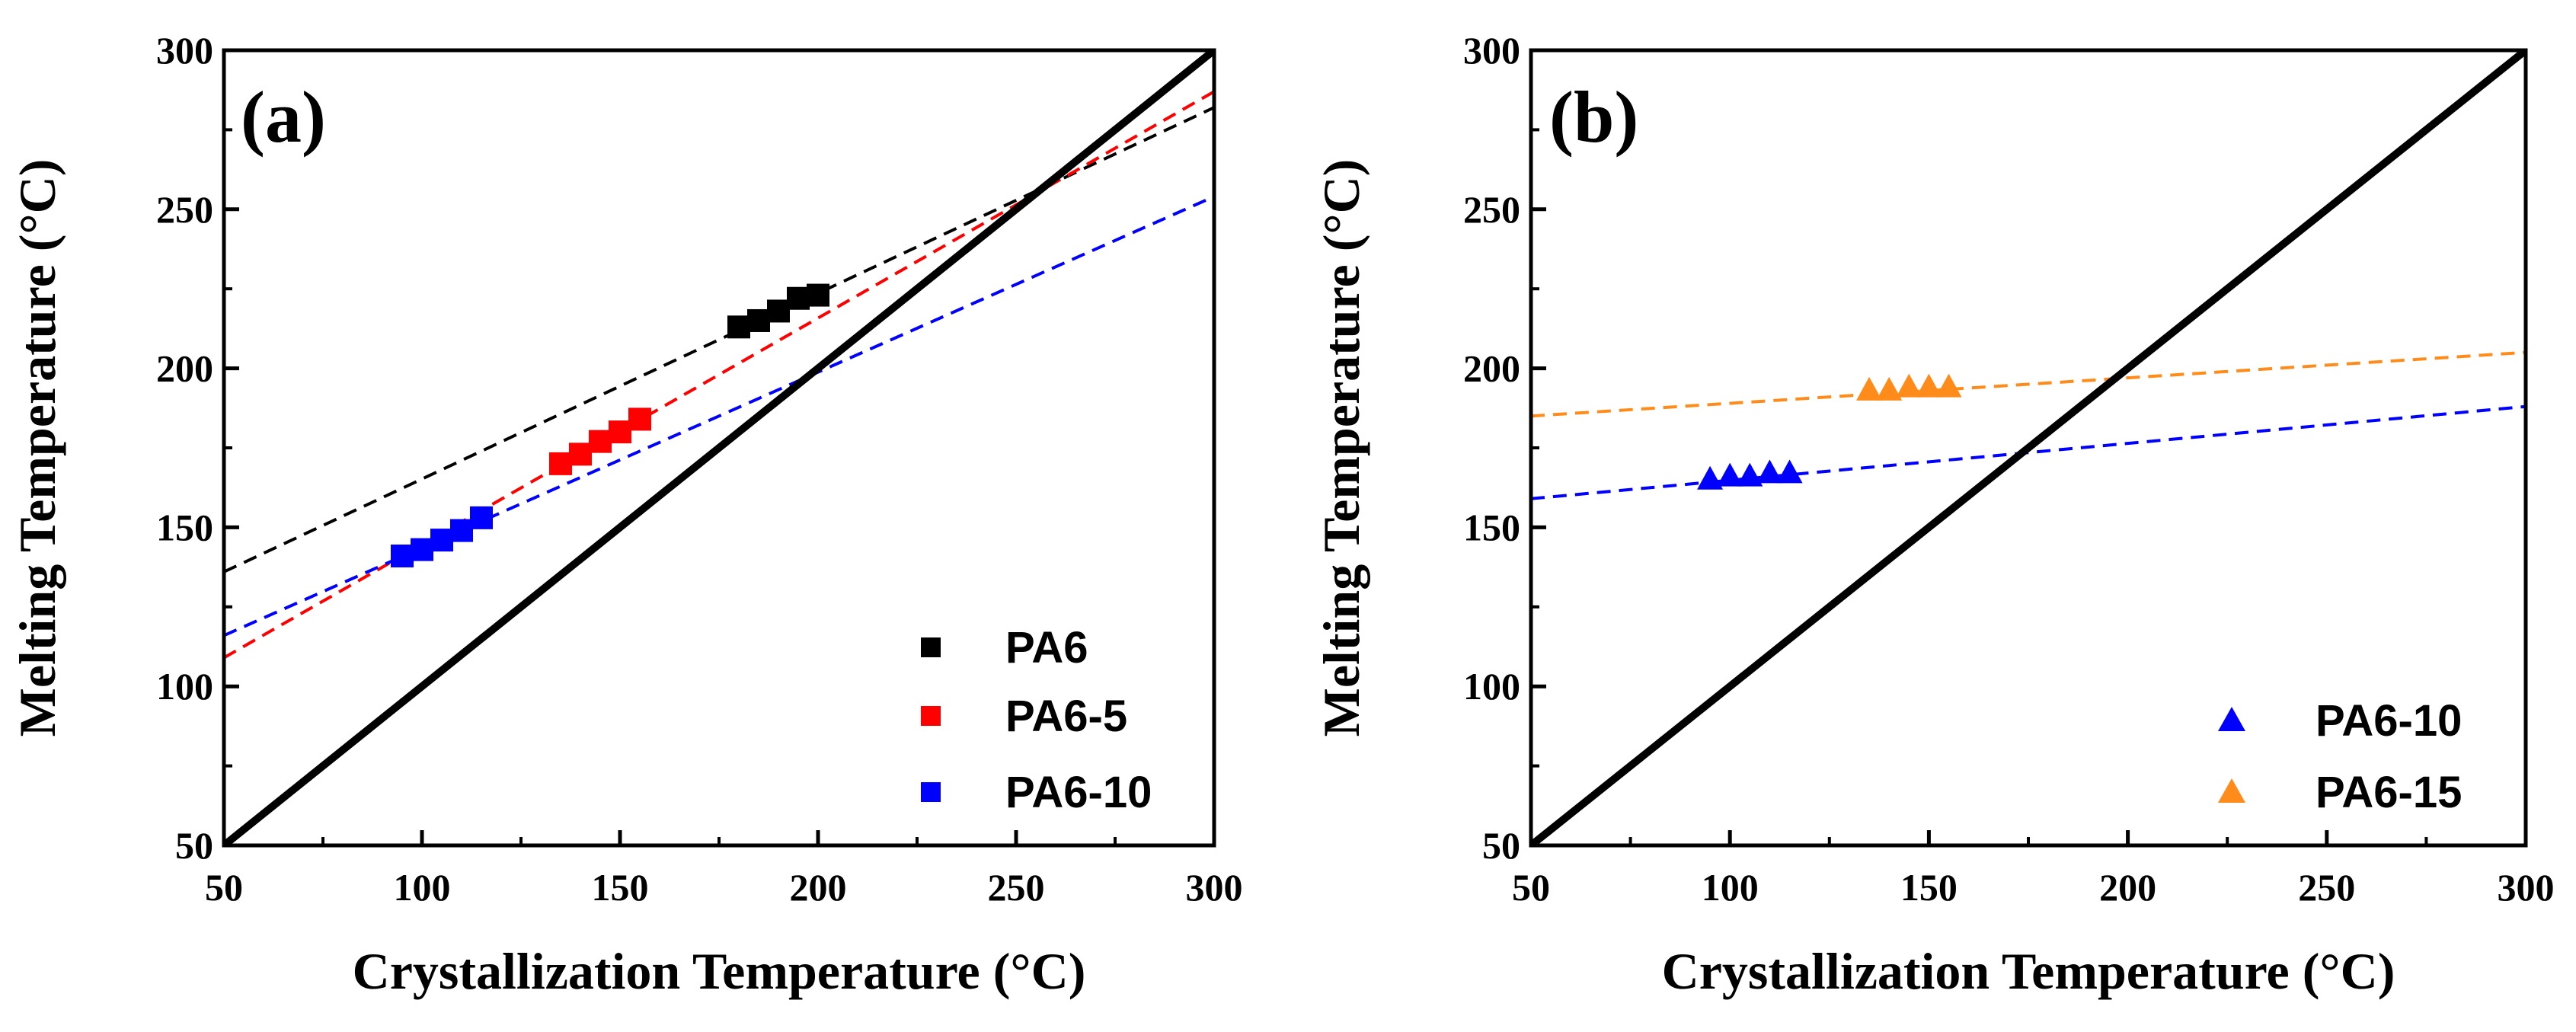  I want to click on legend: PA6 PA6-5 PA6-10, so click(1036, 720).